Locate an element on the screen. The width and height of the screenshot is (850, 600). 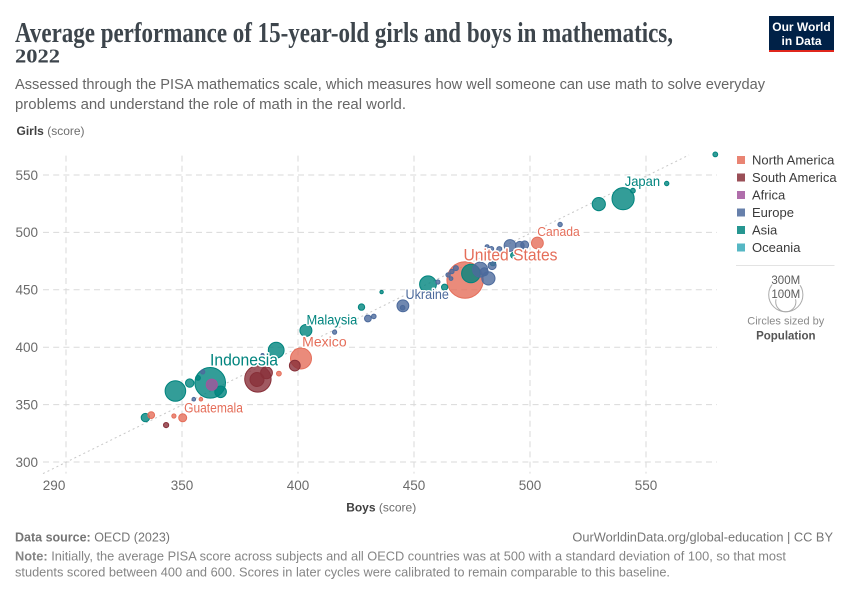
svg-text: 300M is located at coordinates (785, 281).